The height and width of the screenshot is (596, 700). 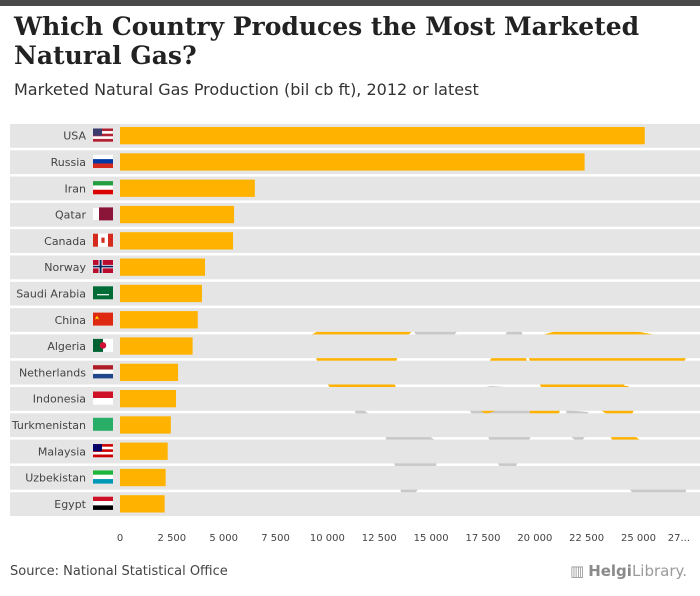 What do you see at coordinates (172, 538) in the screenshot?
I see `x-tick-label: 2 500` at bounding box center [172, 538].